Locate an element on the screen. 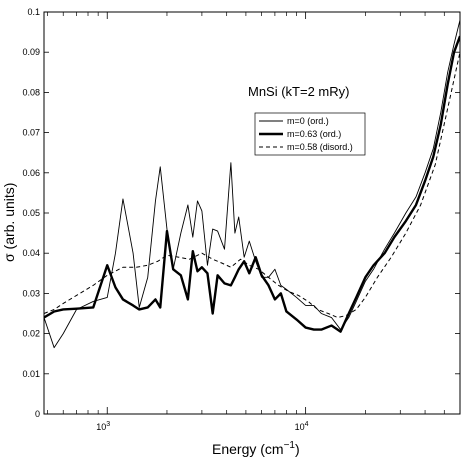 The width and height of the screenshot is (463, 463). y-tick-label: 0.02 is located at coordinates (31, 334).